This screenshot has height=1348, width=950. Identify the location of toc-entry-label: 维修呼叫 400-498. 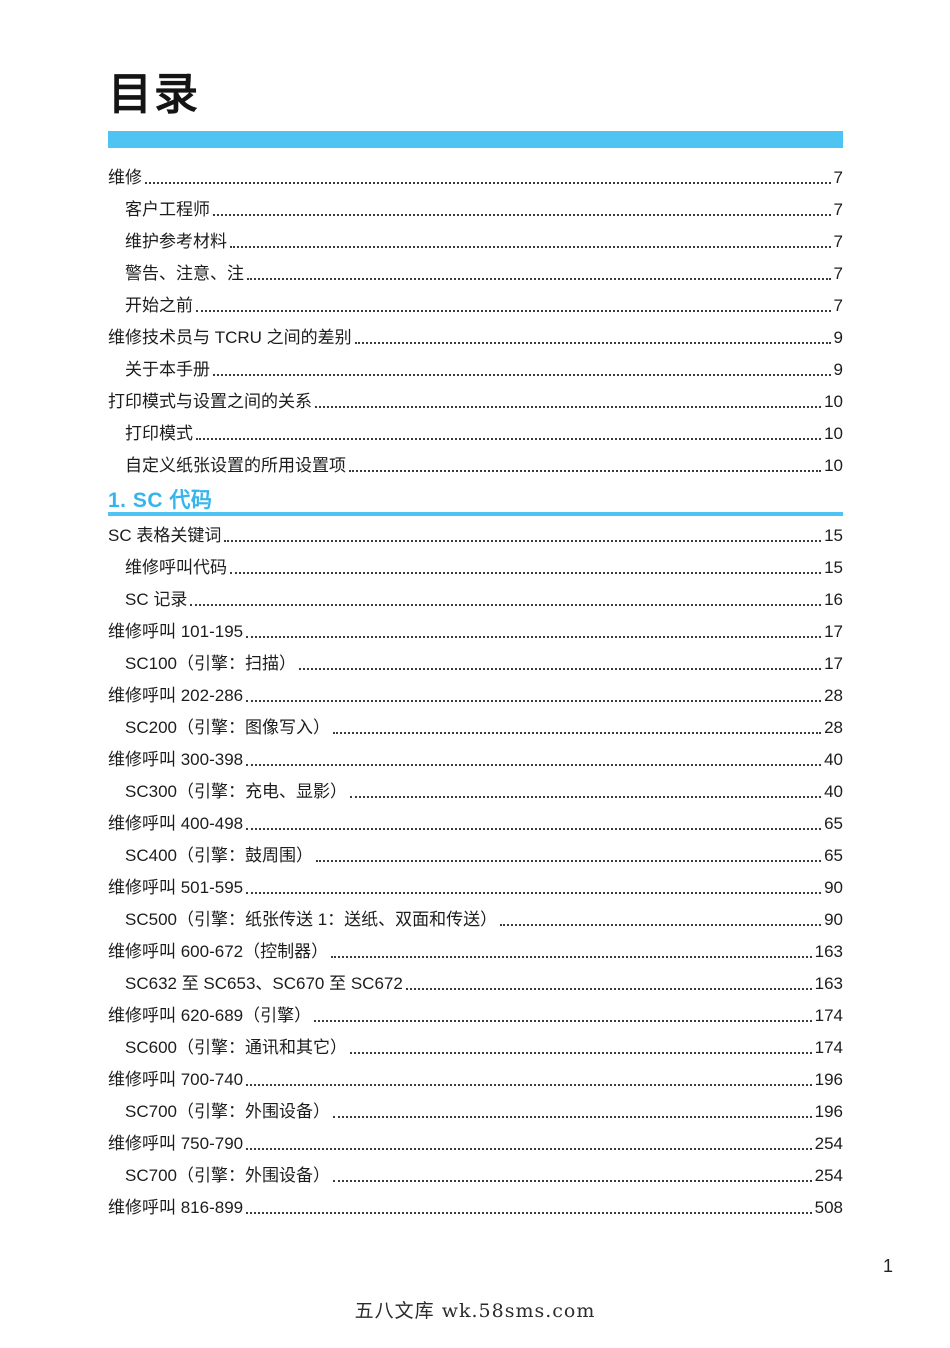
(176, 823).